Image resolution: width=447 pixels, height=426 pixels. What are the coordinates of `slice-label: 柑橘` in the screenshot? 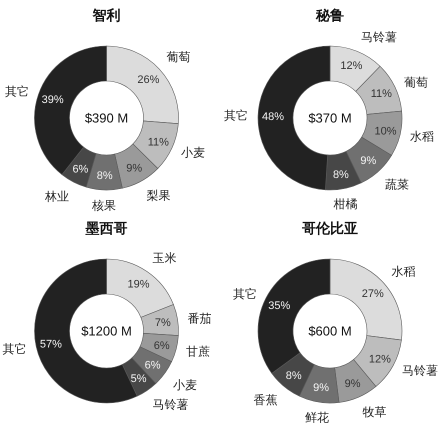 It's located at (345, 204).